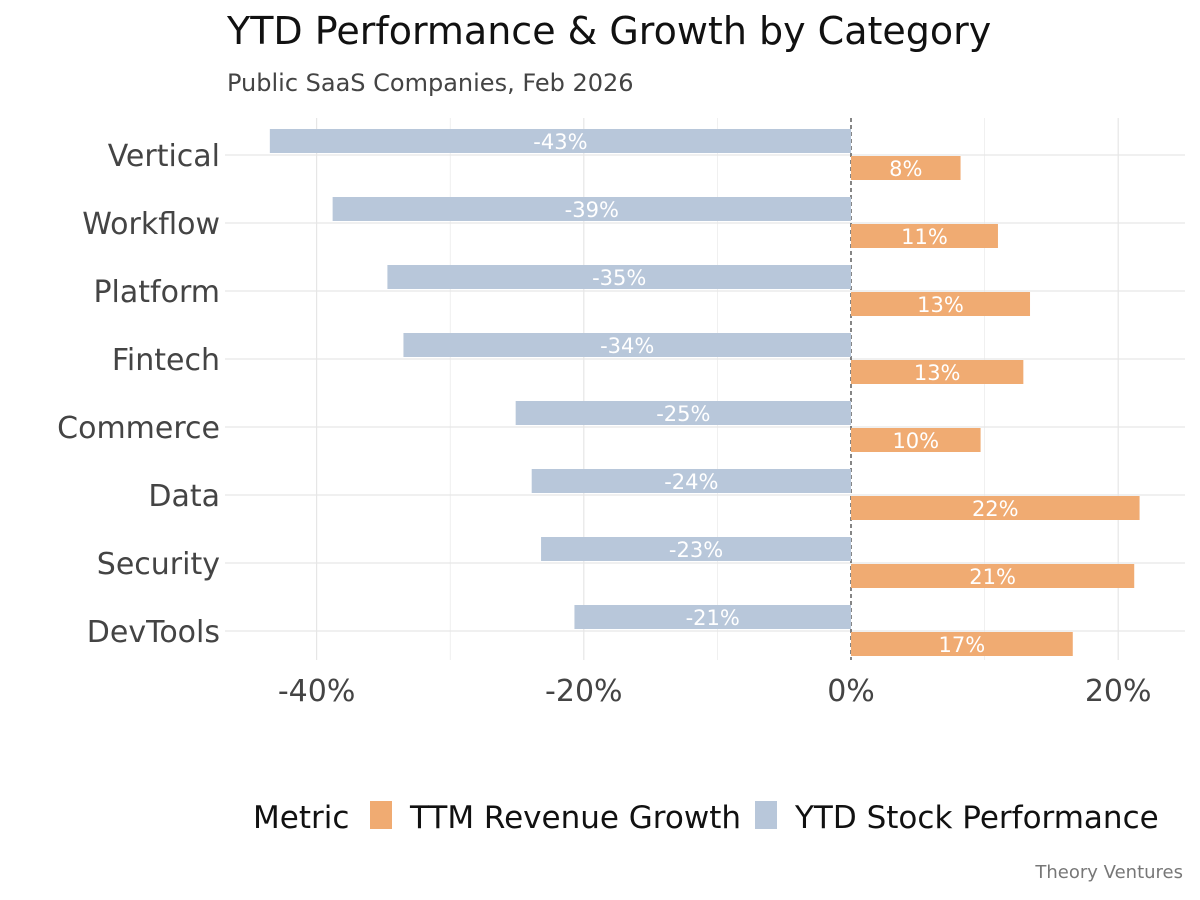 The height and width of the screenshot is (900, 1200). I want to click on x-tick-label: 20%, so click(1118, 691).